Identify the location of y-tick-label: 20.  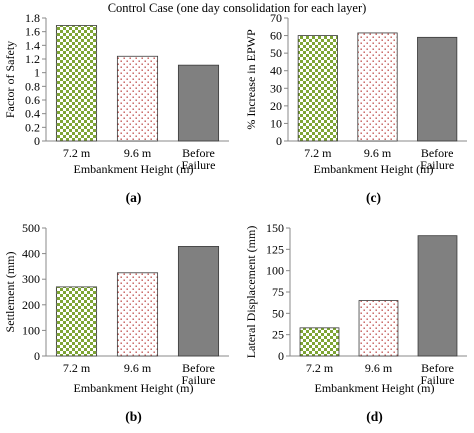
(276, 106).